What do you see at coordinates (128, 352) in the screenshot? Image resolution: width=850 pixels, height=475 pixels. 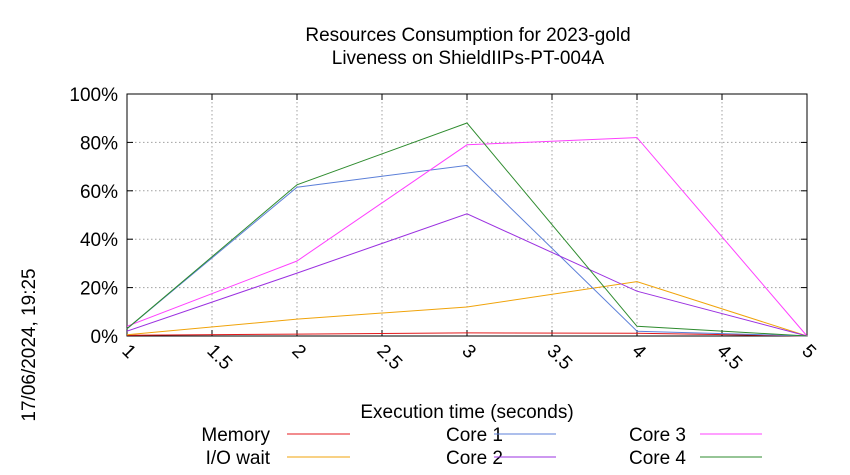 I see `x-tick-label: 1` at bounding box center [128, 352].